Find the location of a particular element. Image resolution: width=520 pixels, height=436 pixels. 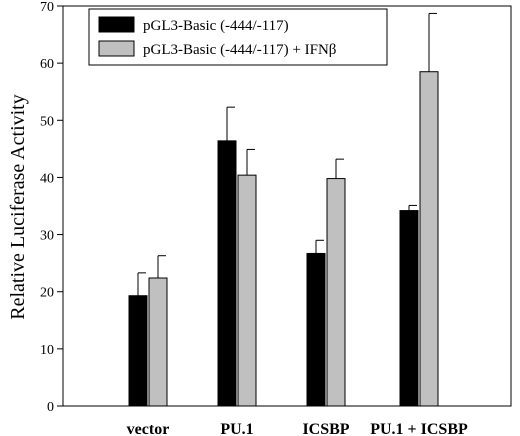

legend-frame is located at coordinates (238, 37).